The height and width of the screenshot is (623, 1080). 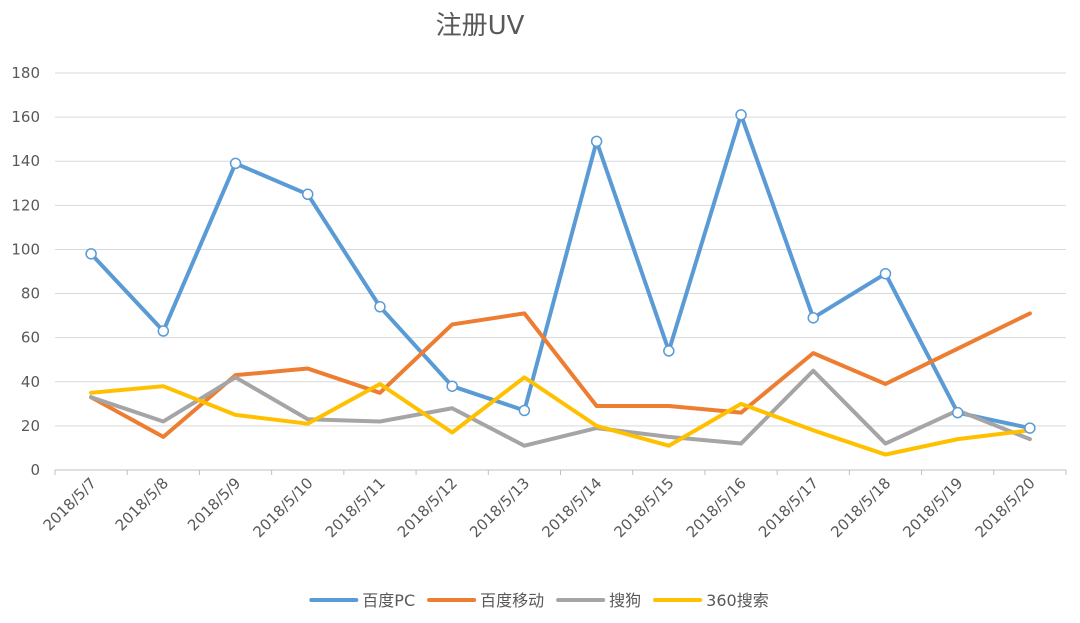 What do you see at coordinates (788, 507) in the screenshot?
I see `x-tick-label: 2018/5/17` at bounding box center [788, 507].